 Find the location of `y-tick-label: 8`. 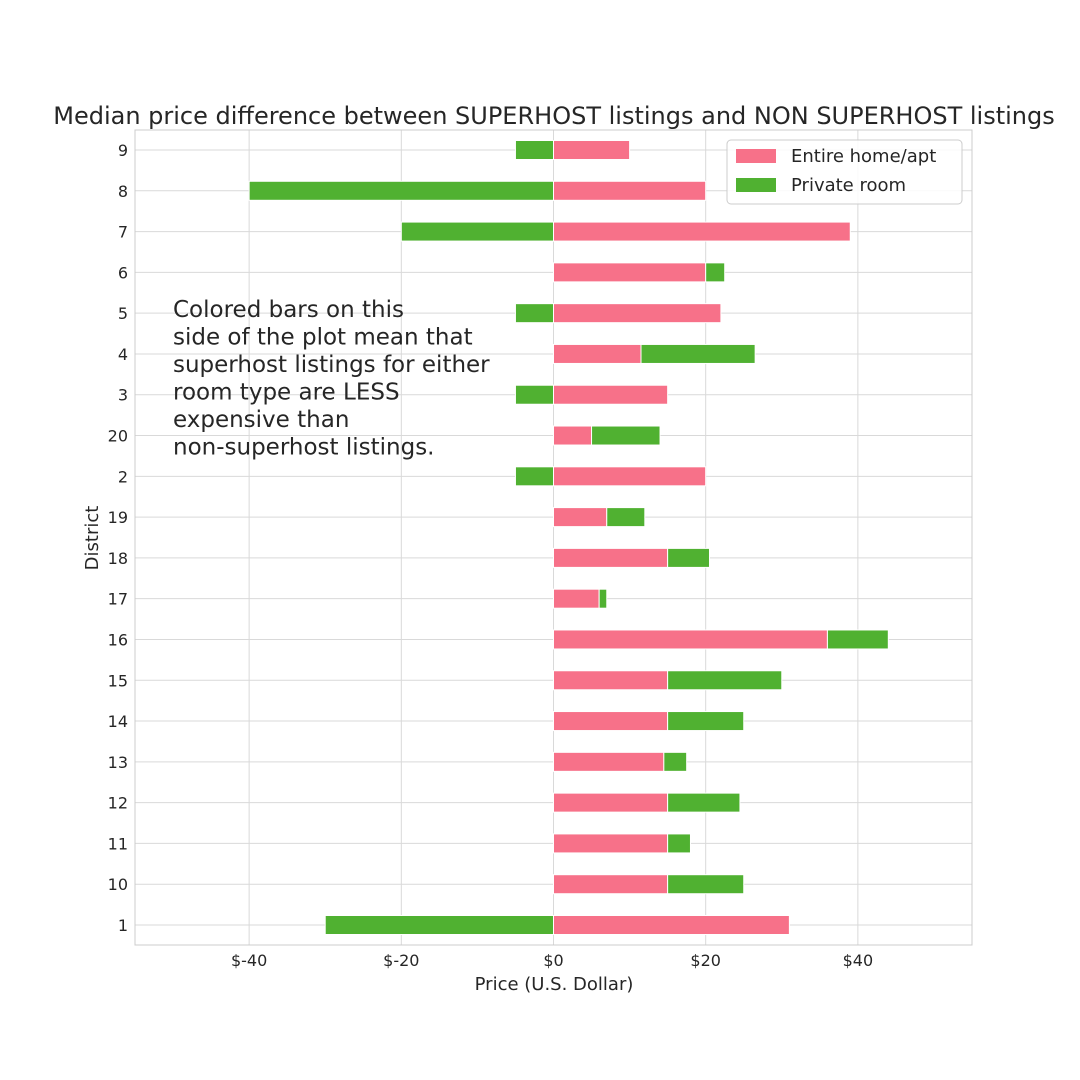

y-tick-label: 8 is located at coordinates (123, 191).